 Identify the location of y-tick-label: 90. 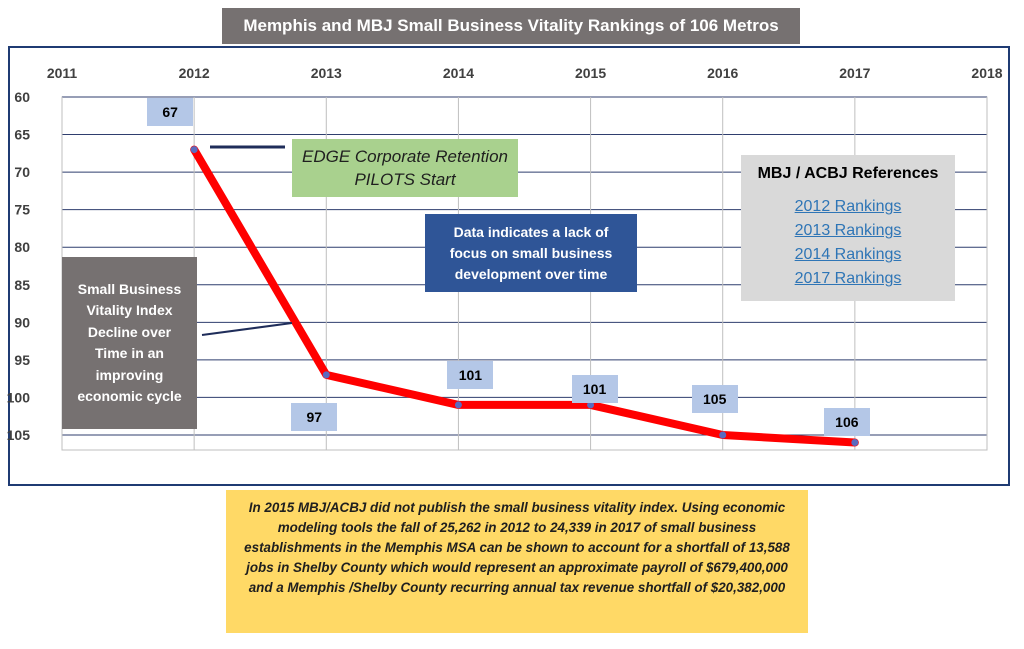
(22, 322).